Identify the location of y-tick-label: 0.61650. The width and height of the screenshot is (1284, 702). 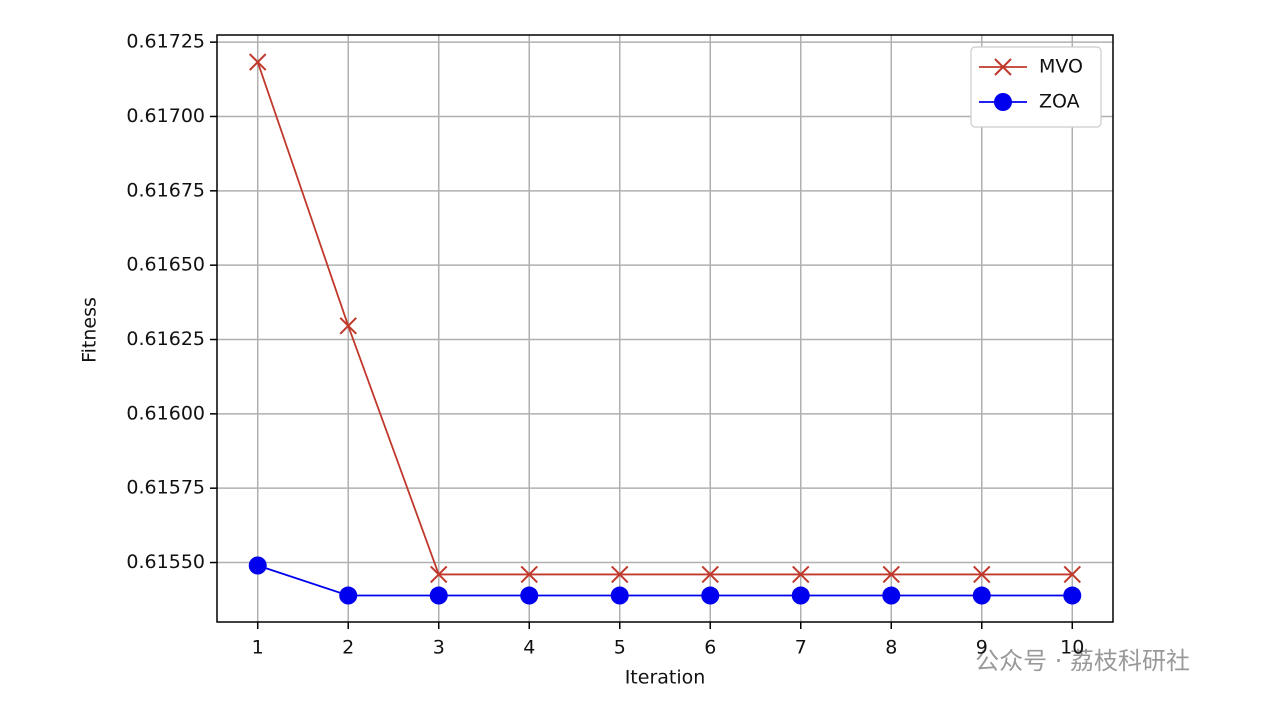
(165, 265).